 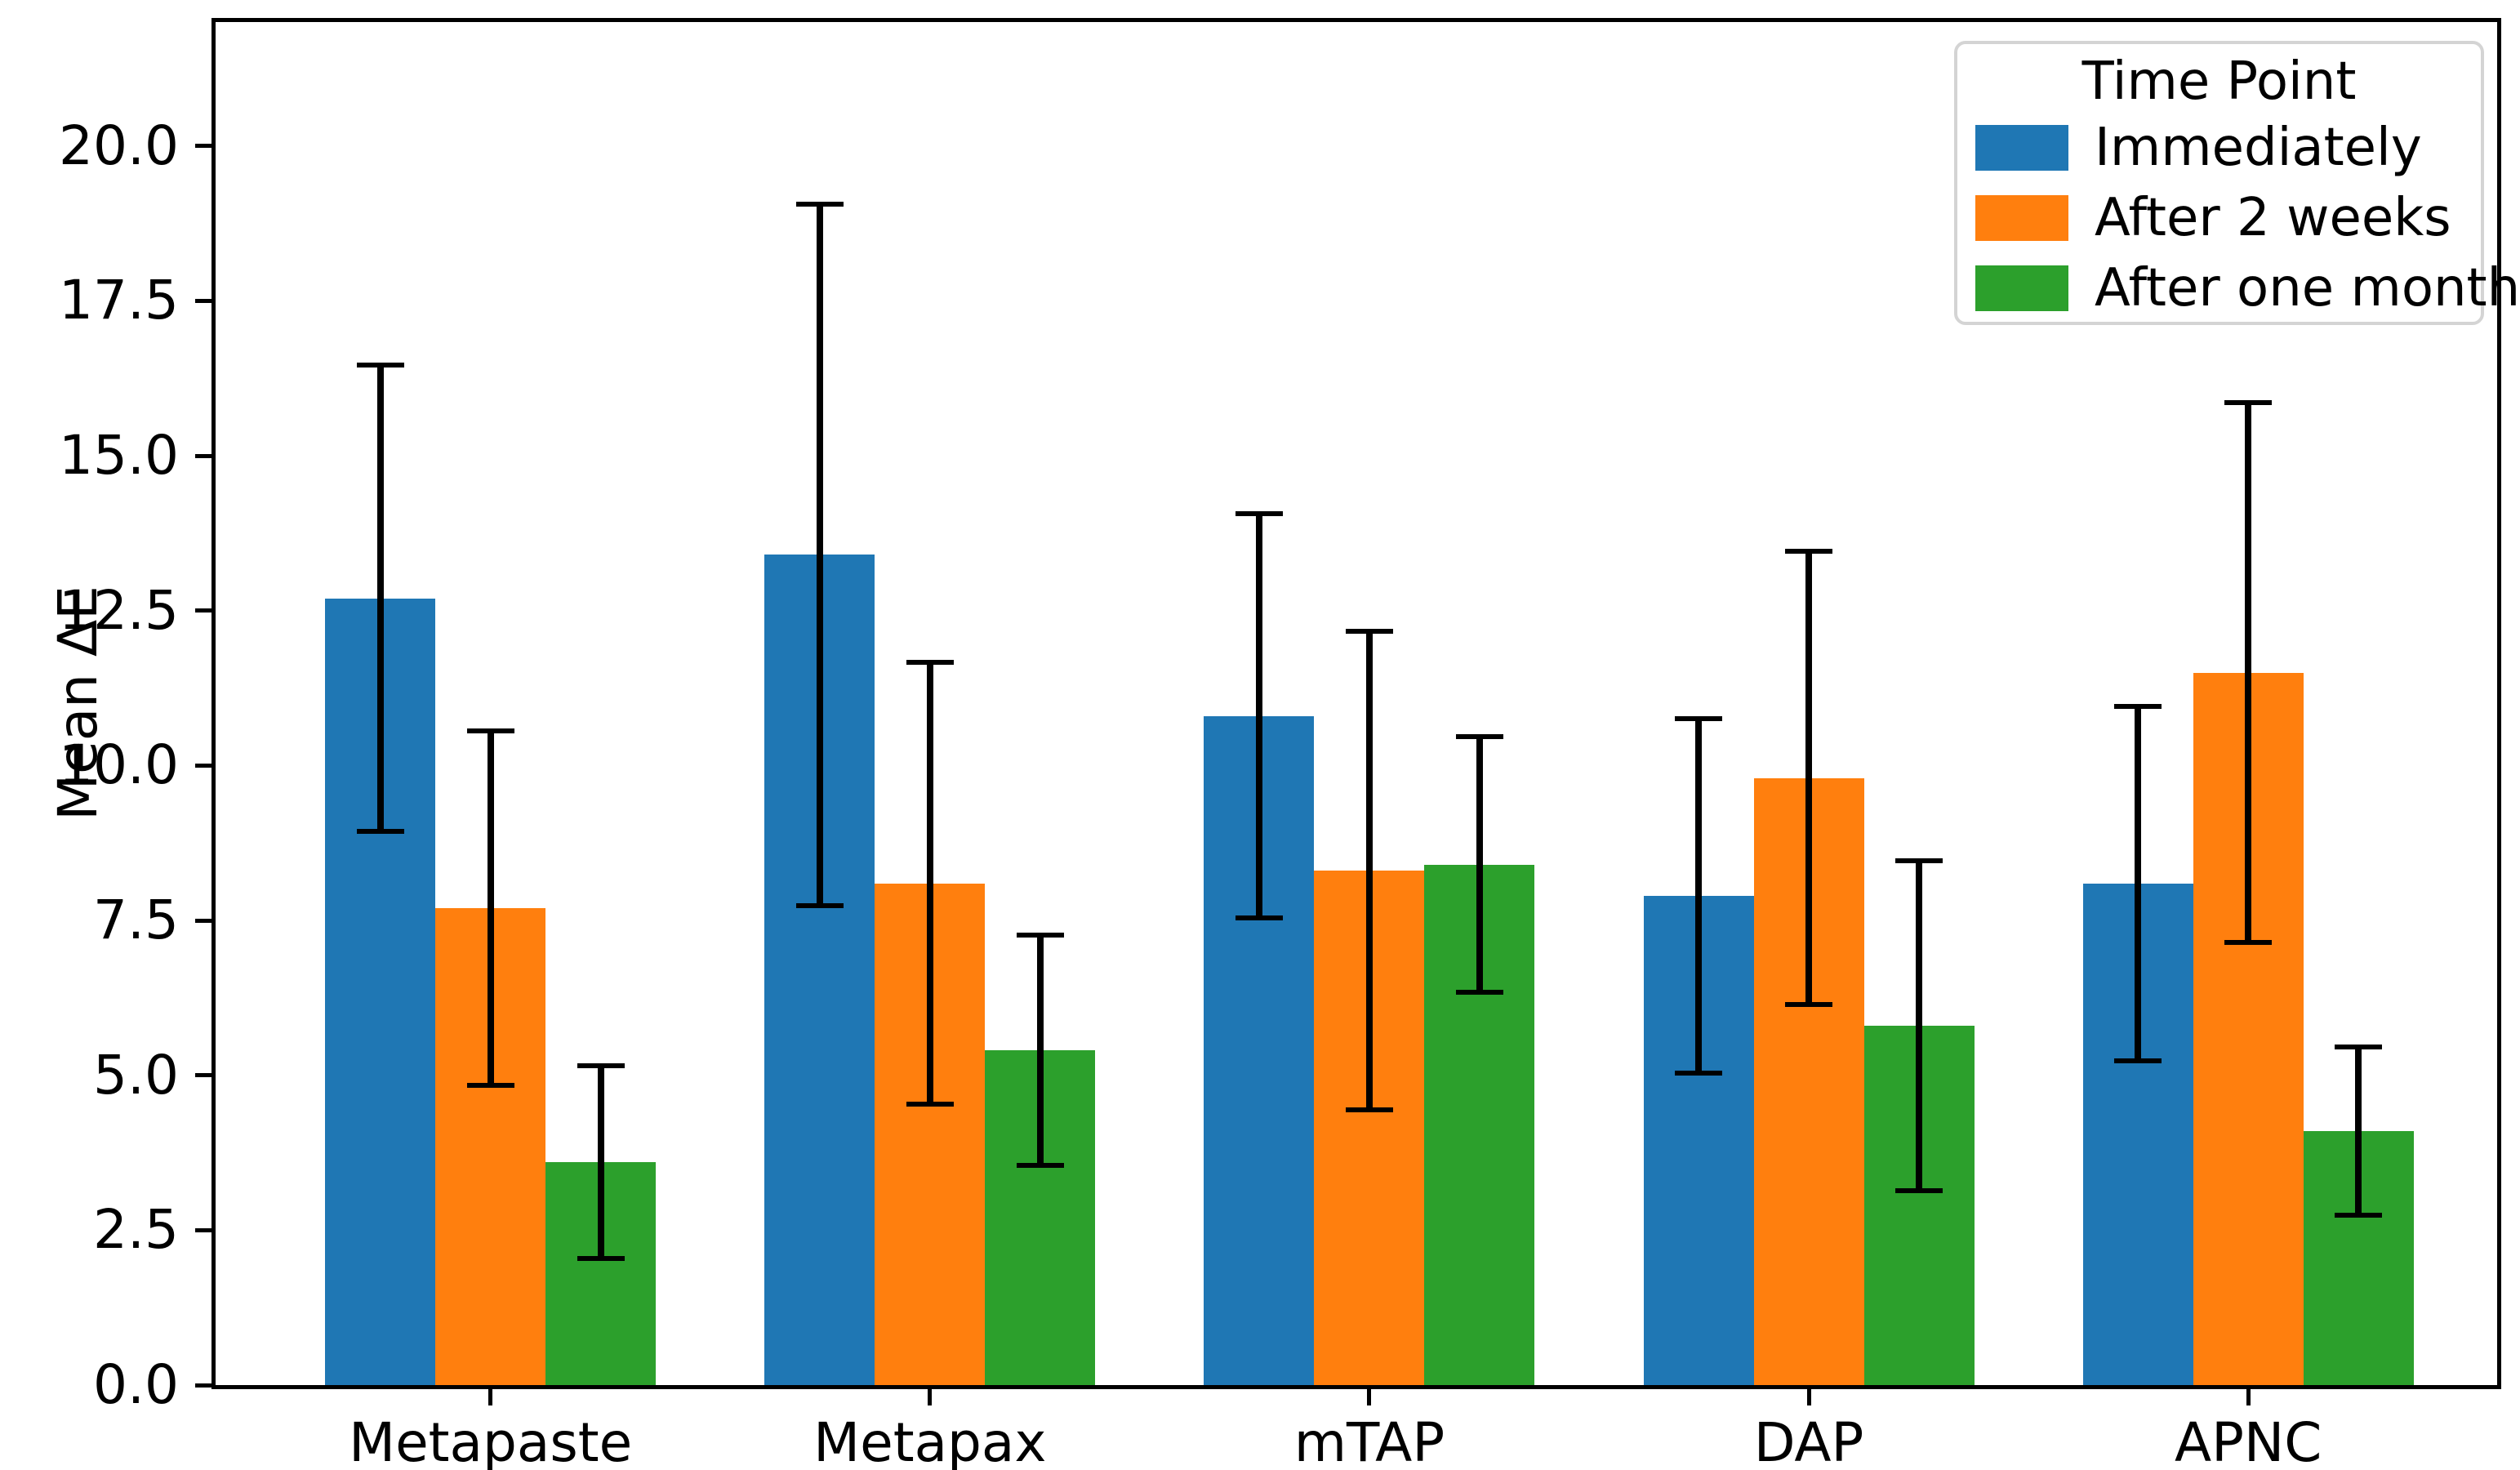 I want to click on x-tick-label: Metapax, so click(x=930, y=1440).